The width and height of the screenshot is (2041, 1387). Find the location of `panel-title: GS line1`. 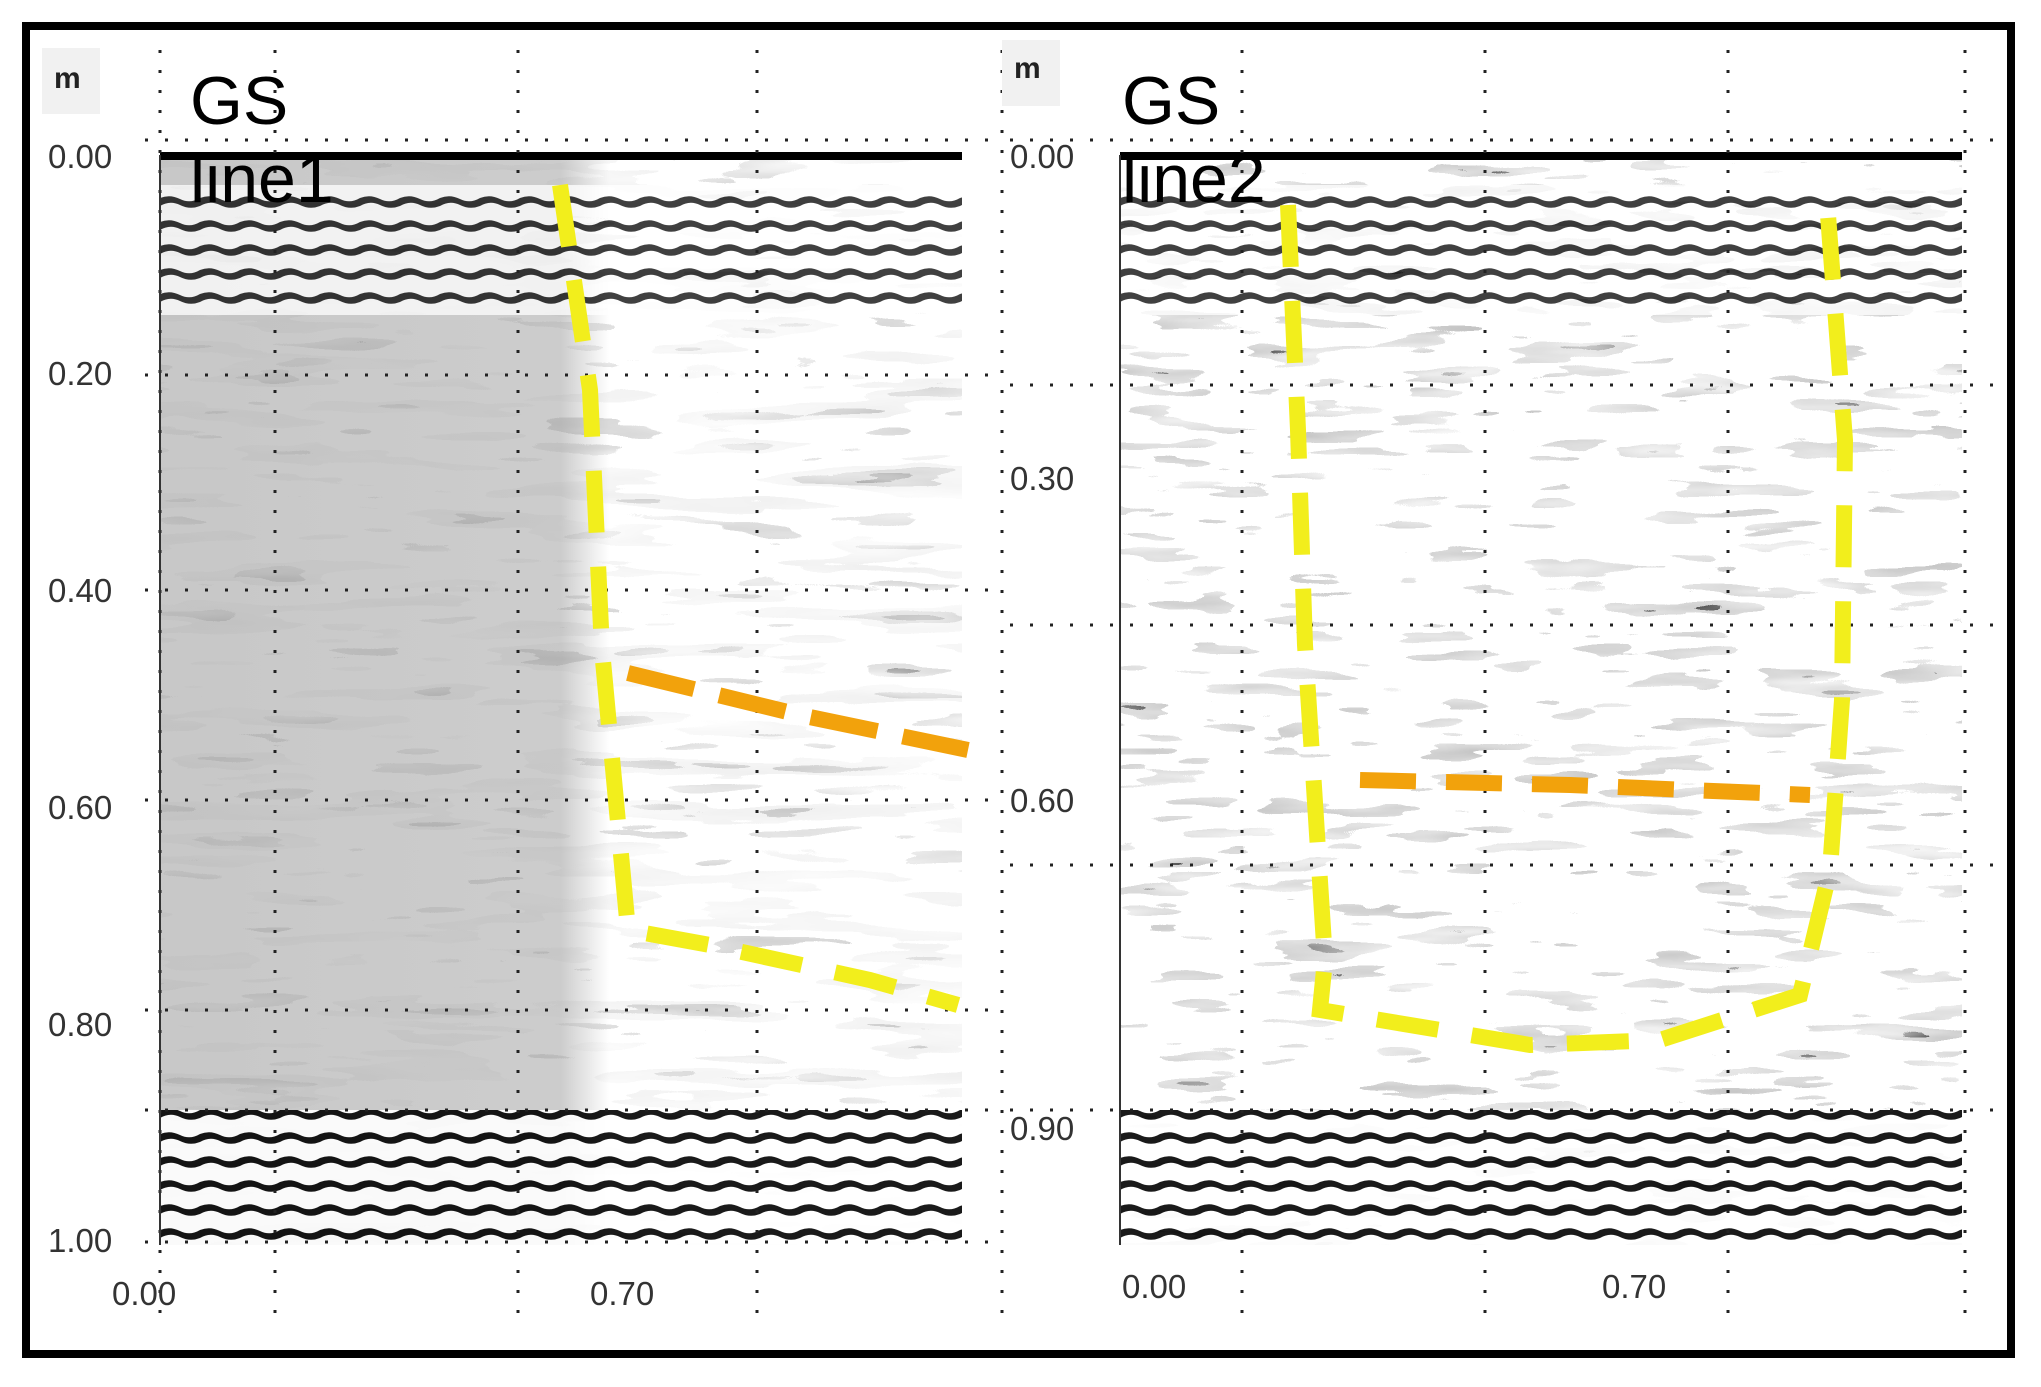

panel-title: GS line1 is located at coordinates (262, 140).